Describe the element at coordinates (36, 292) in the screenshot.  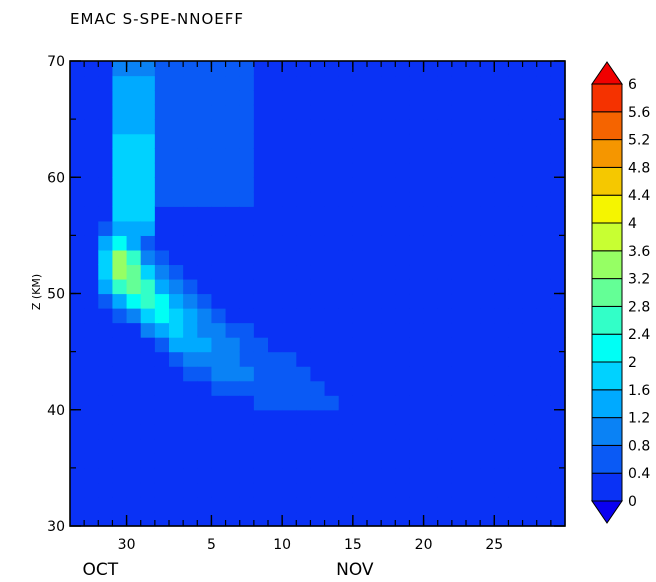
I see `y-axis-label: Z (KM)` at that location.